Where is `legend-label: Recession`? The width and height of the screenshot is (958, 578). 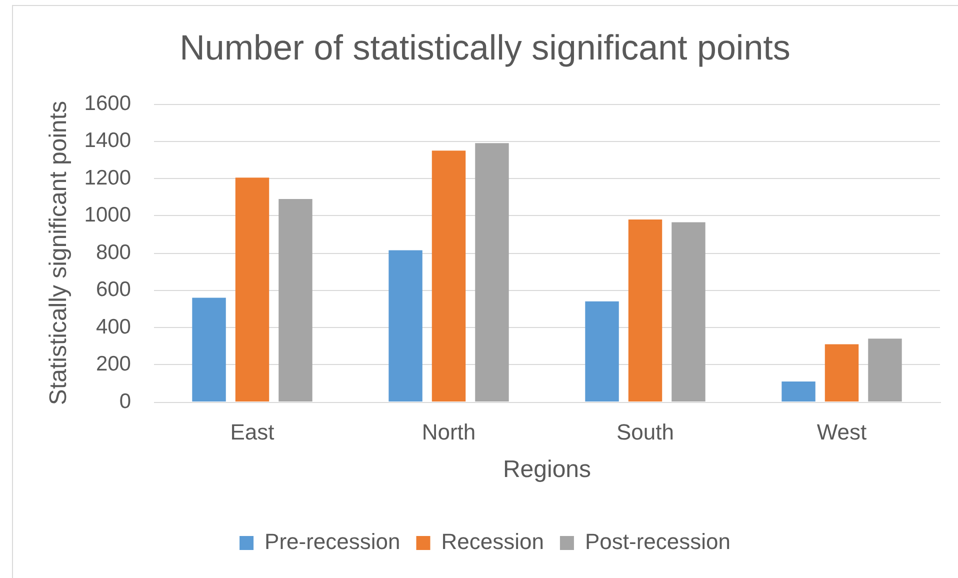
legend-label: Recession is located at coordinates (492, 541).